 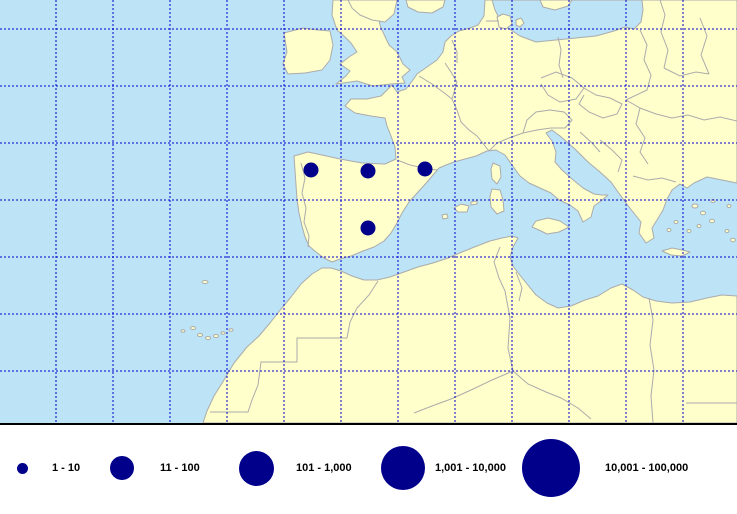 I want to click on symbol-northeast-spain, so click(x=425, y=169).